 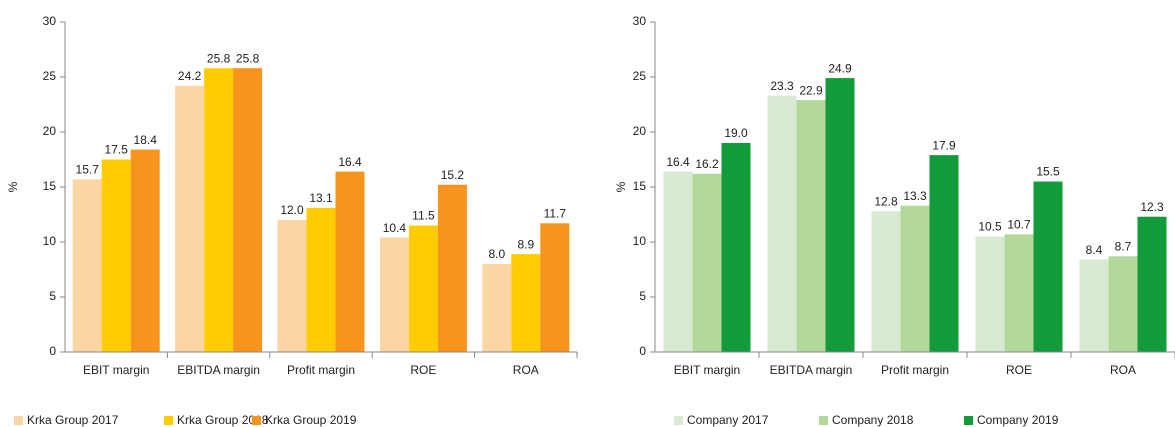 What do you see at coordinates (944, 145) in the screenshot?
I see `value-label: 17.9` at bounding box center [944, 145].